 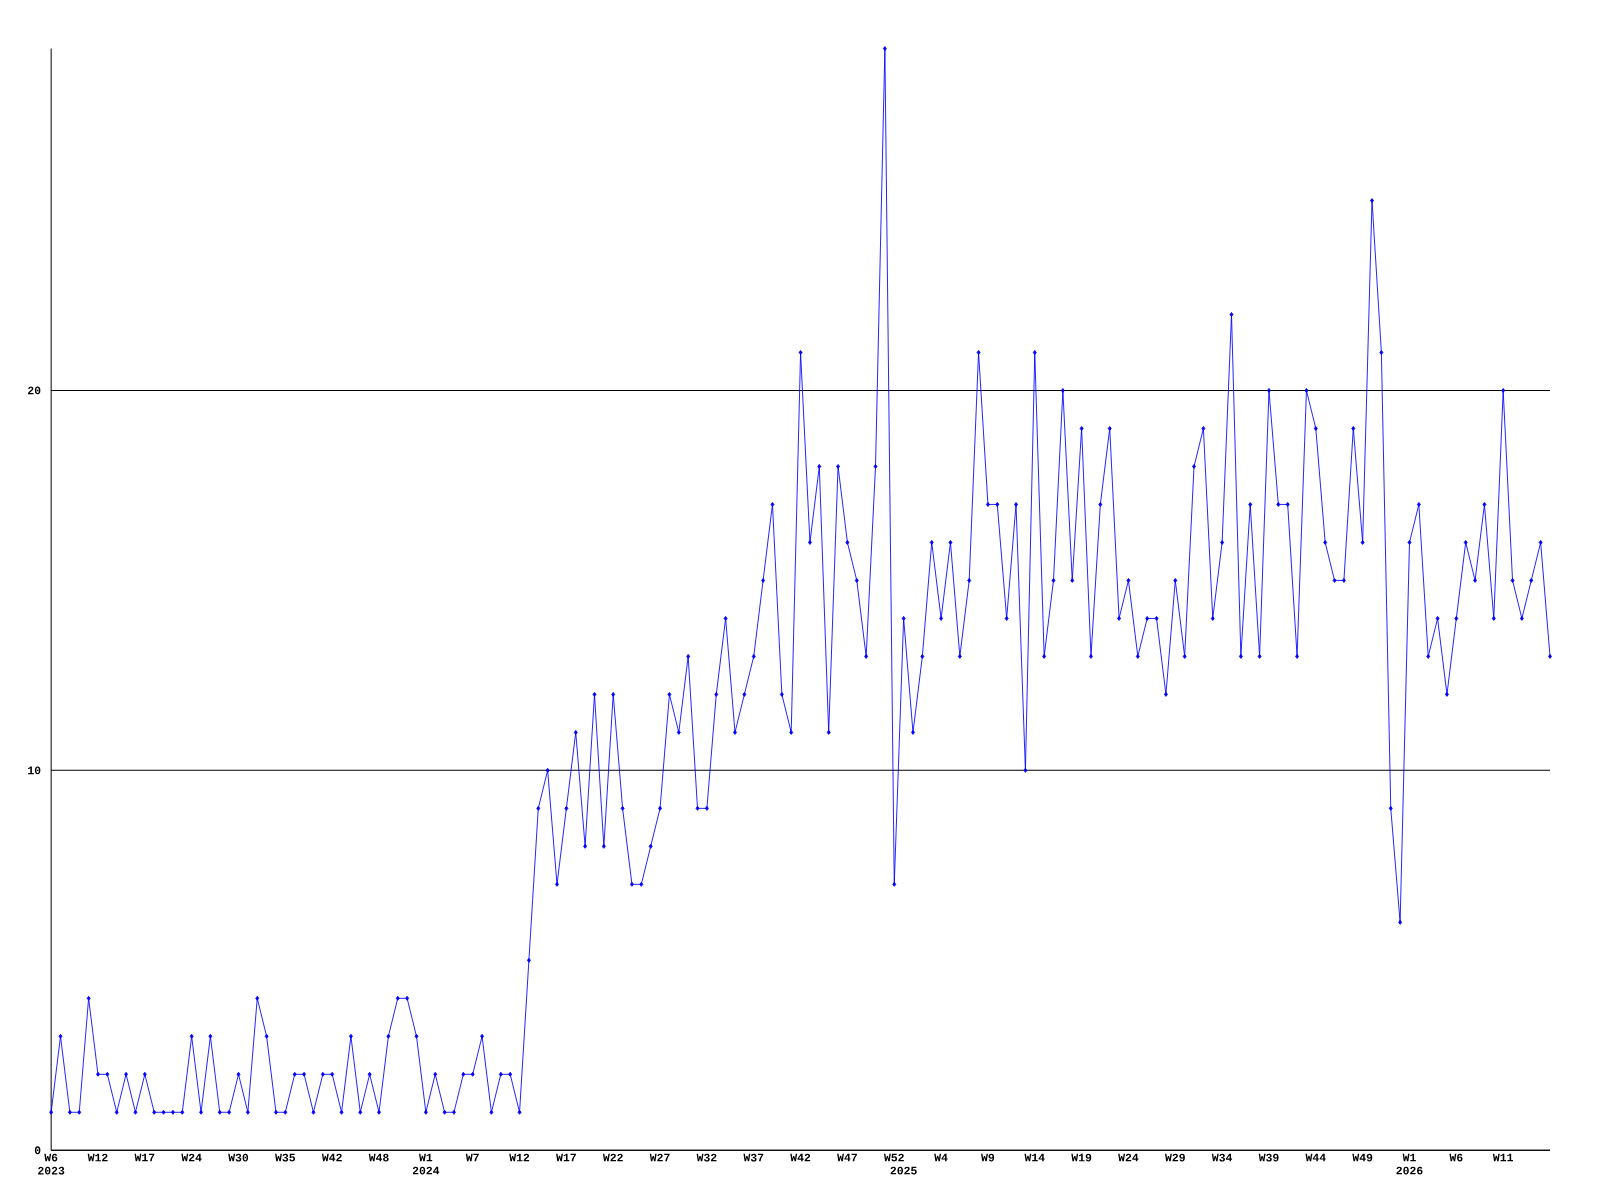 I want to click on x-tick-label: W19, so click(x=1081, y=1157).